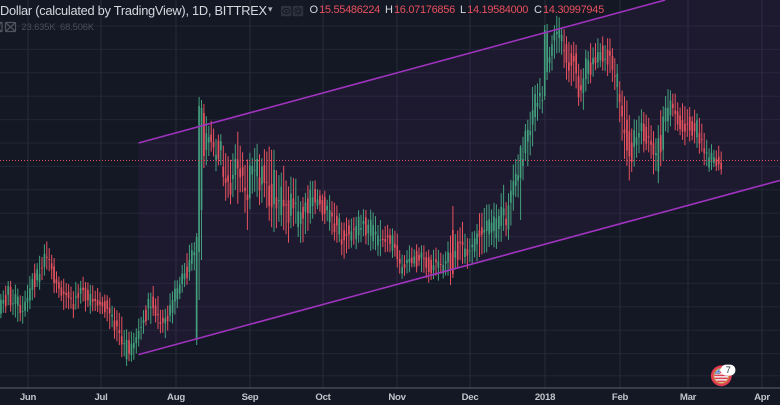 The height and width of the screenshot is (405, 780). I want to click on svg-text: 7, so click(728, 370).